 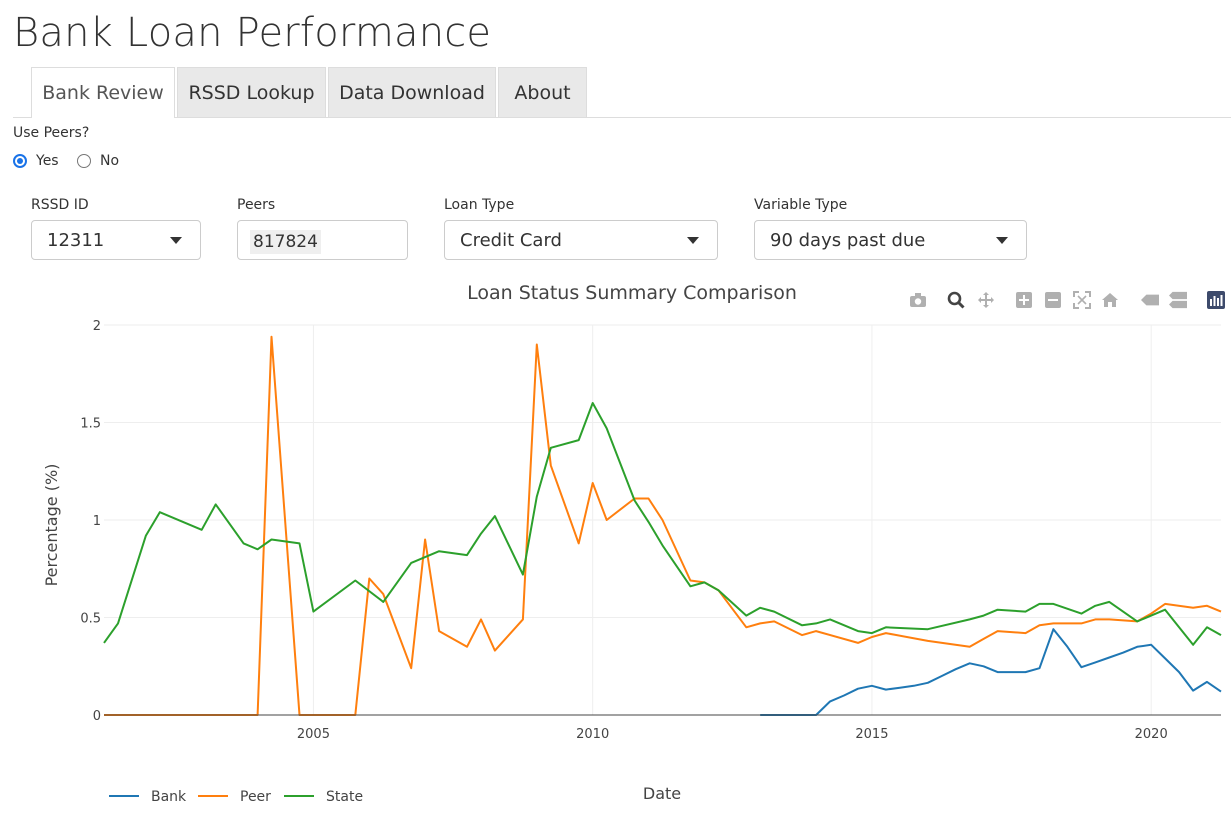 What do you see at coordinates (51, 525) in the screenshot?
I see `y-axis-label: Percentage (%)` at bounding box center [51, 525].